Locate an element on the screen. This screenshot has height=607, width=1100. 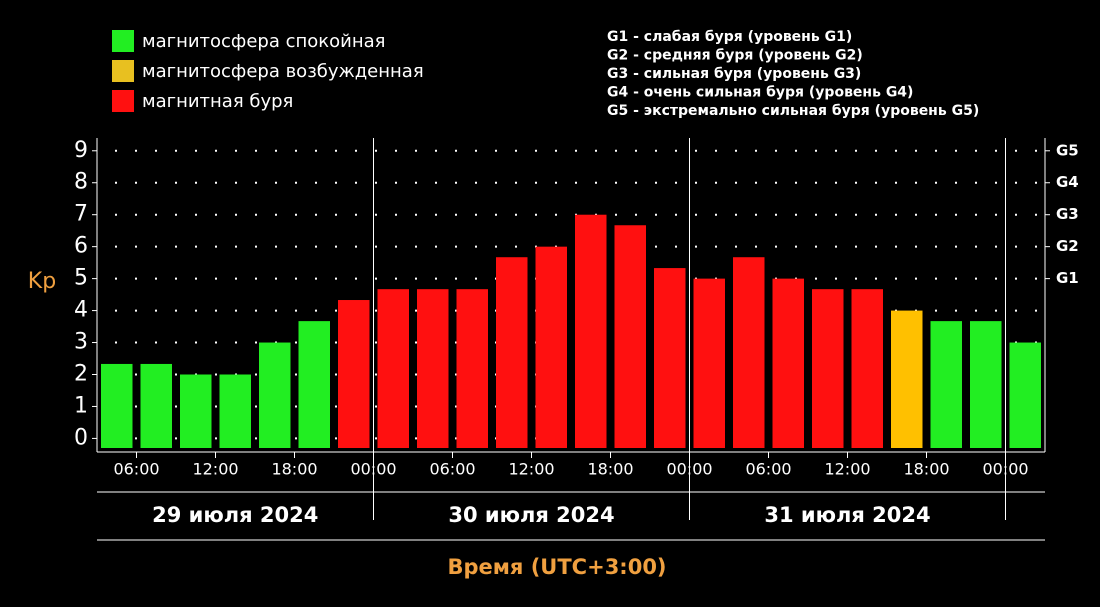
y-tick-label: 8 is located at coordinates (81, 182).